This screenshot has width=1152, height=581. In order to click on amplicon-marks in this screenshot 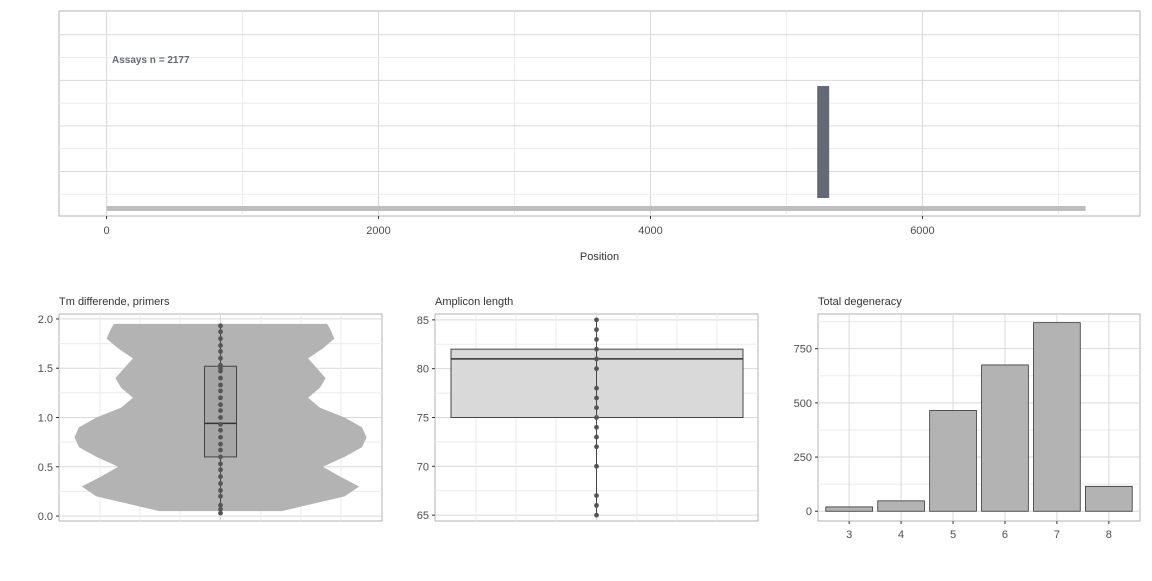, I will do `click(597, 417)`.